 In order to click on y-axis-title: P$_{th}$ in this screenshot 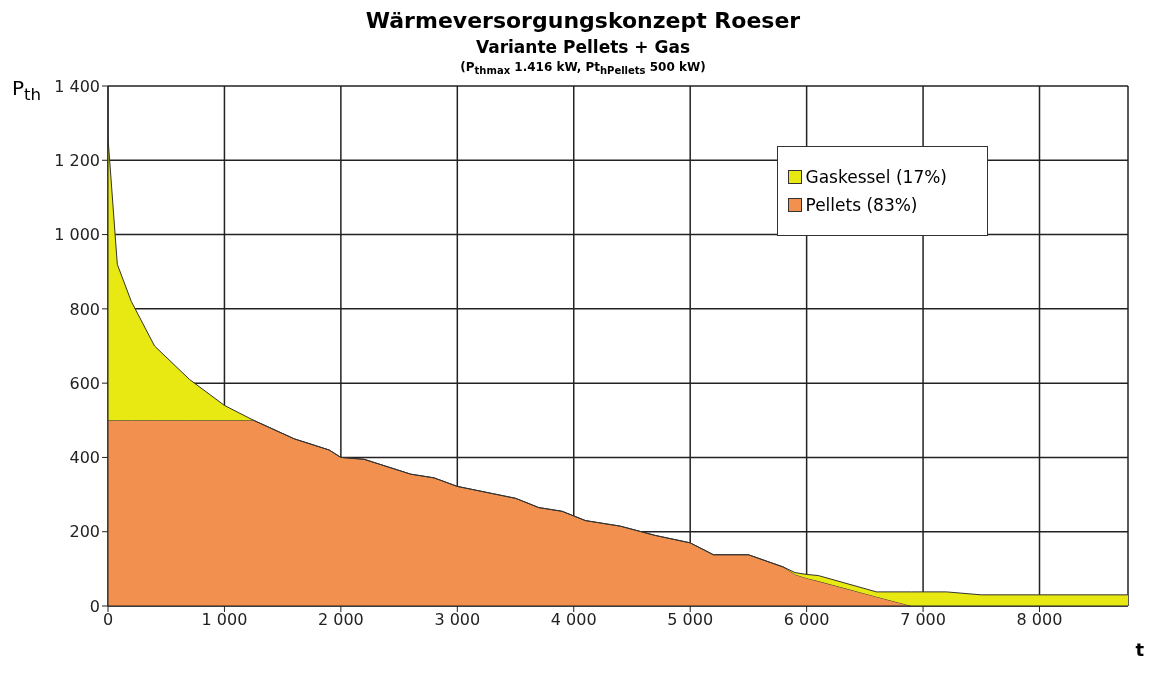, I will do `click(27, 90)`.